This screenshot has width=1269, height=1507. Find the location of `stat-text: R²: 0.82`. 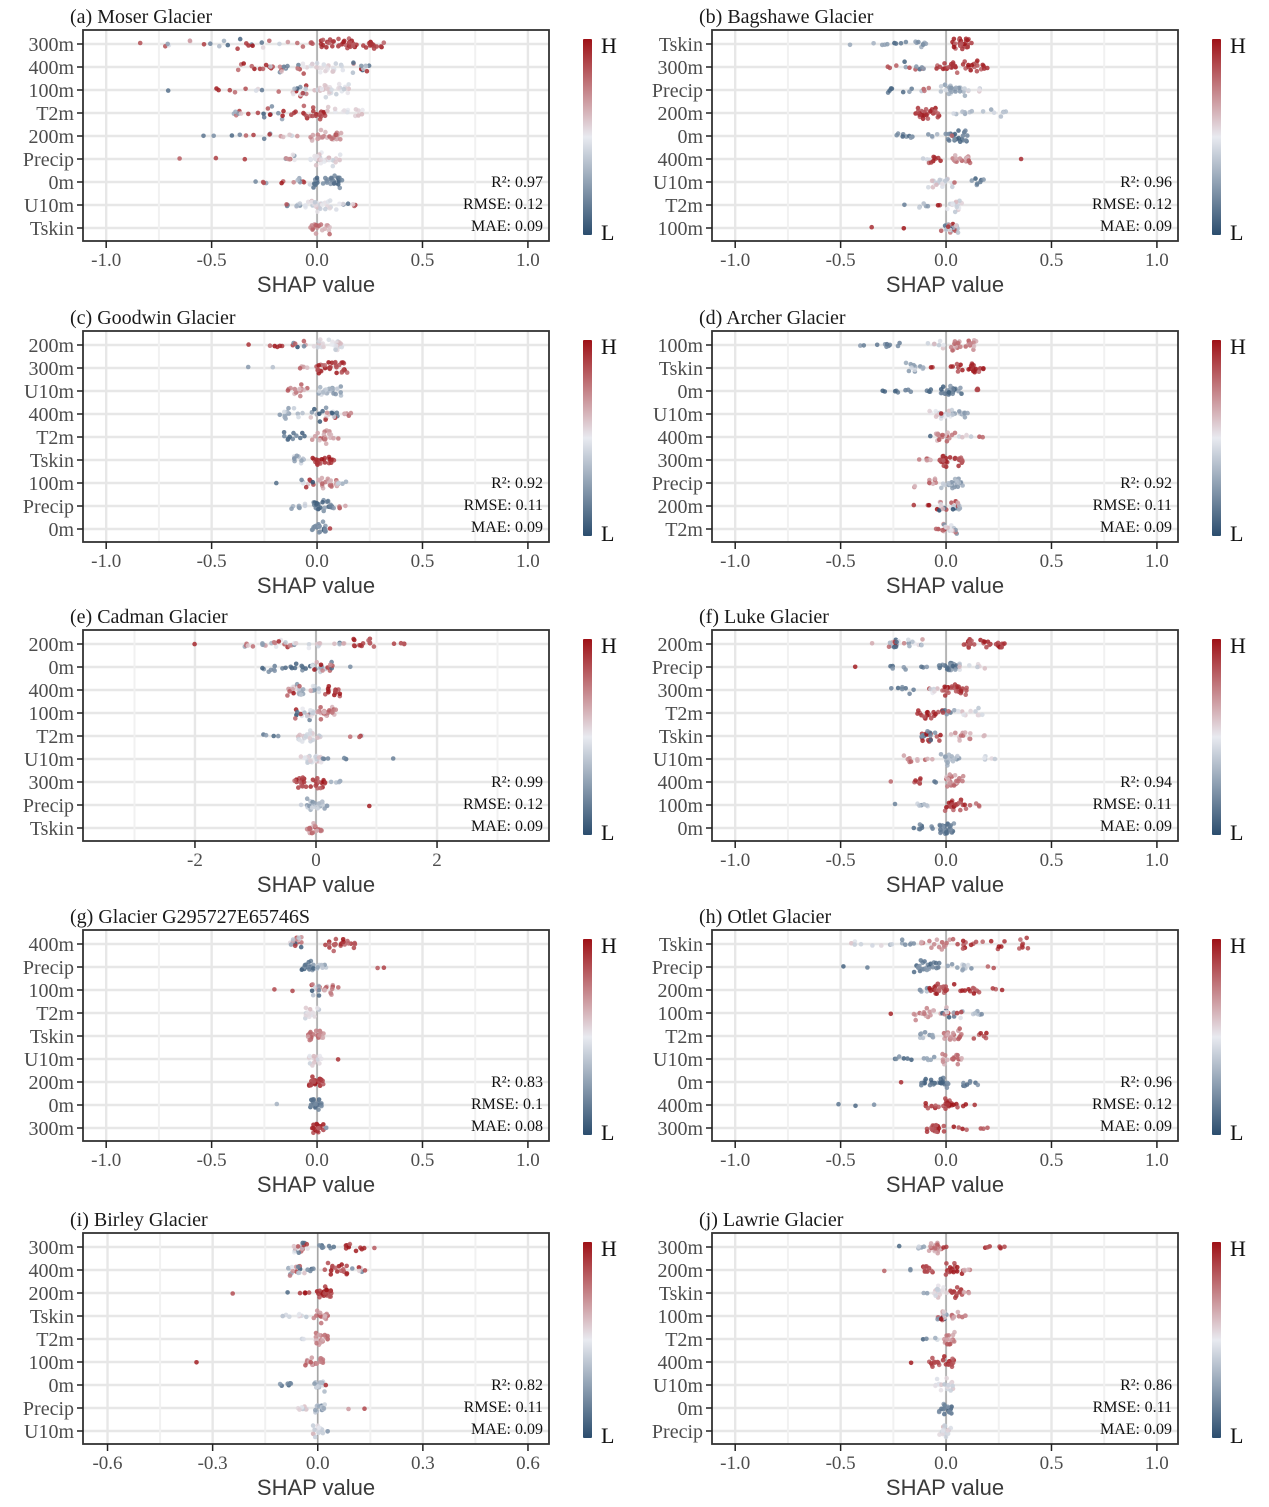

stat-text: R²: 0.82 is located at coordinates (517, 1385).